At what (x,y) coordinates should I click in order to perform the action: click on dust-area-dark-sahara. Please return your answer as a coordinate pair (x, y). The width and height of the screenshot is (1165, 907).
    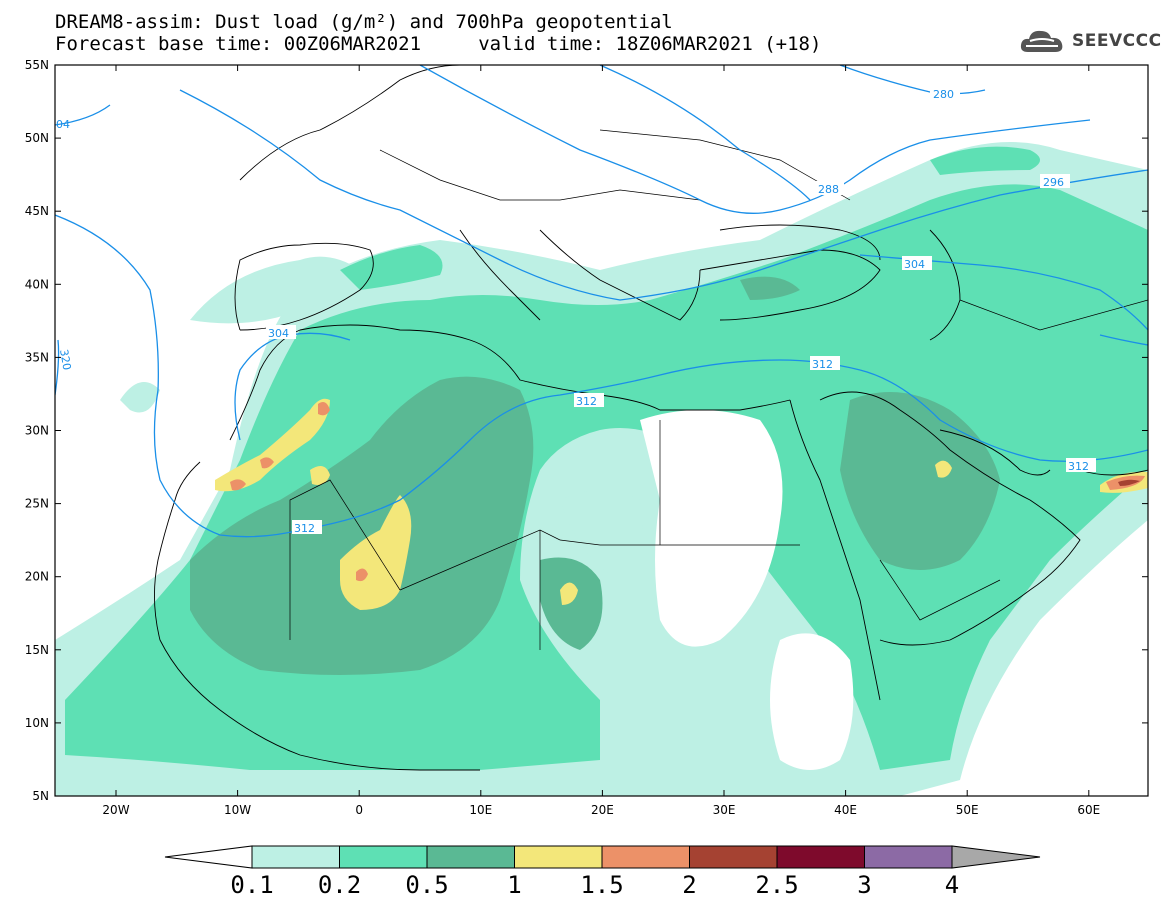
    Looking at the image, I should click on (362, 525).